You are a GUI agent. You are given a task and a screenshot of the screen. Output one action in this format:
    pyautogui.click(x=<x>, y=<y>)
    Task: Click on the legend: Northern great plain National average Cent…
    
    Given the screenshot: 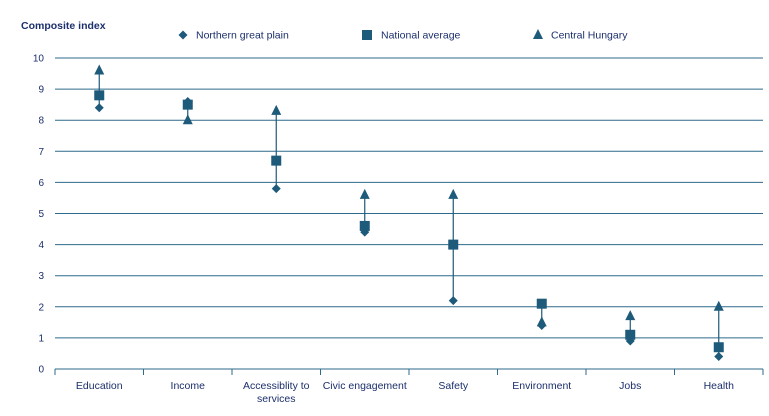 What is the action you would take?
    pyautogui.click(x=403, y=35)
    